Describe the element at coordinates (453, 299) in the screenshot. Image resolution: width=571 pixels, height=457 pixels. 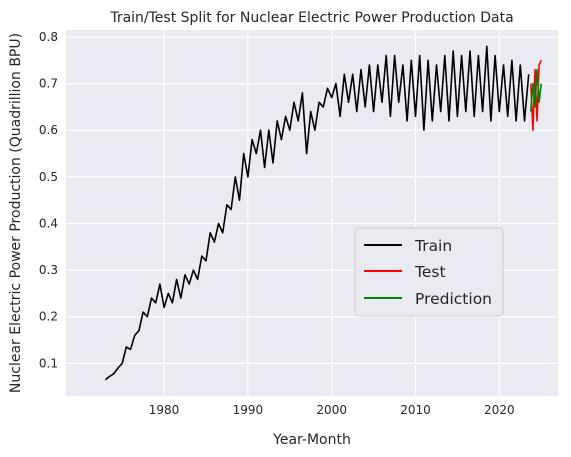
I see `legend-label-prediction: Prediction` at that location.